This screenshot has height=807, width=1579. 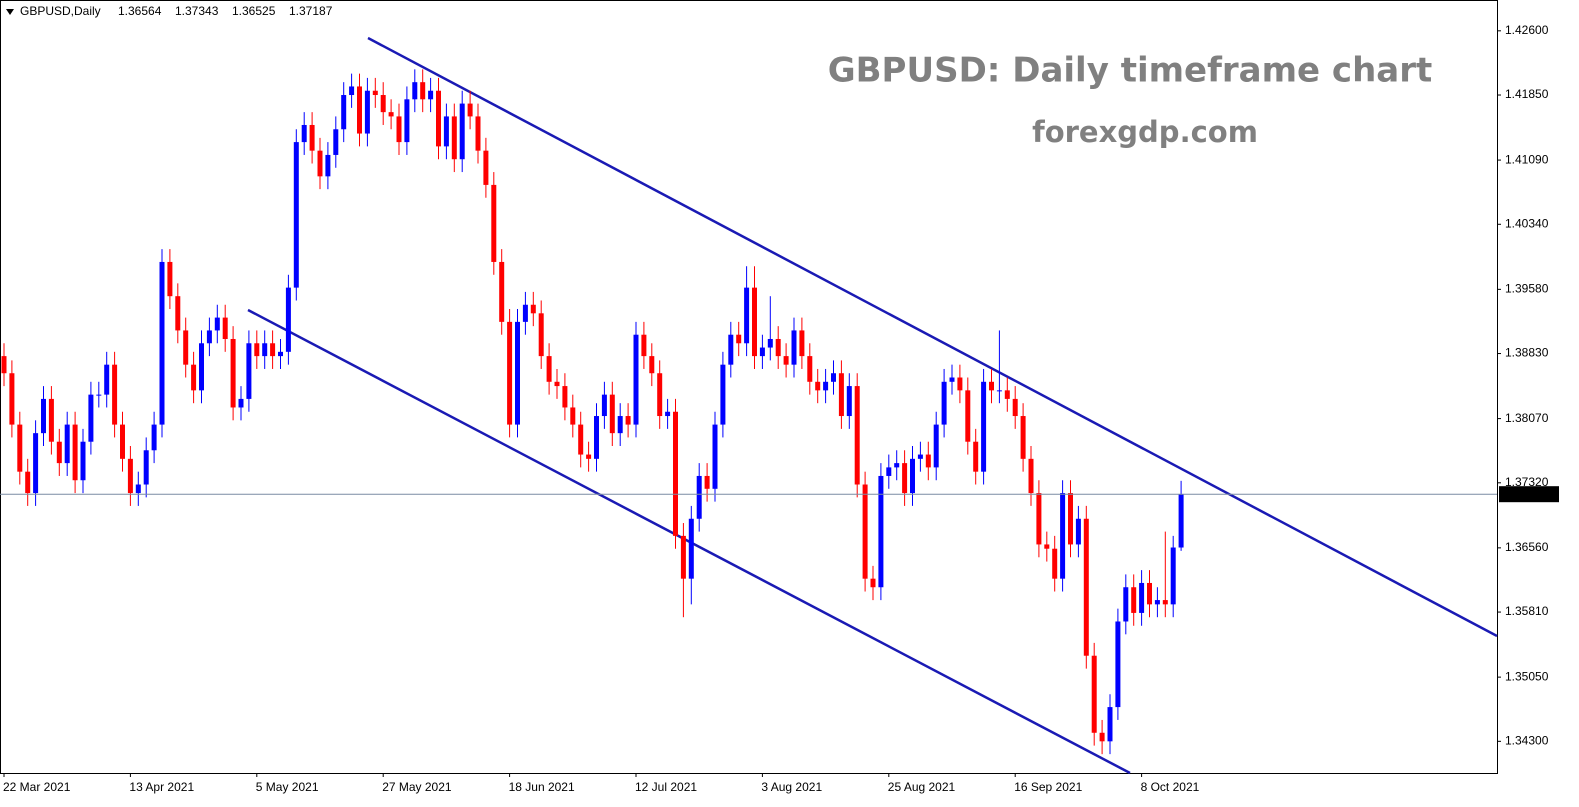 What do you see at coordinates (542, 787) in the screenshot?
I see `x-tick-label: 18 Jun 2021` at bounding box center [542, 787].